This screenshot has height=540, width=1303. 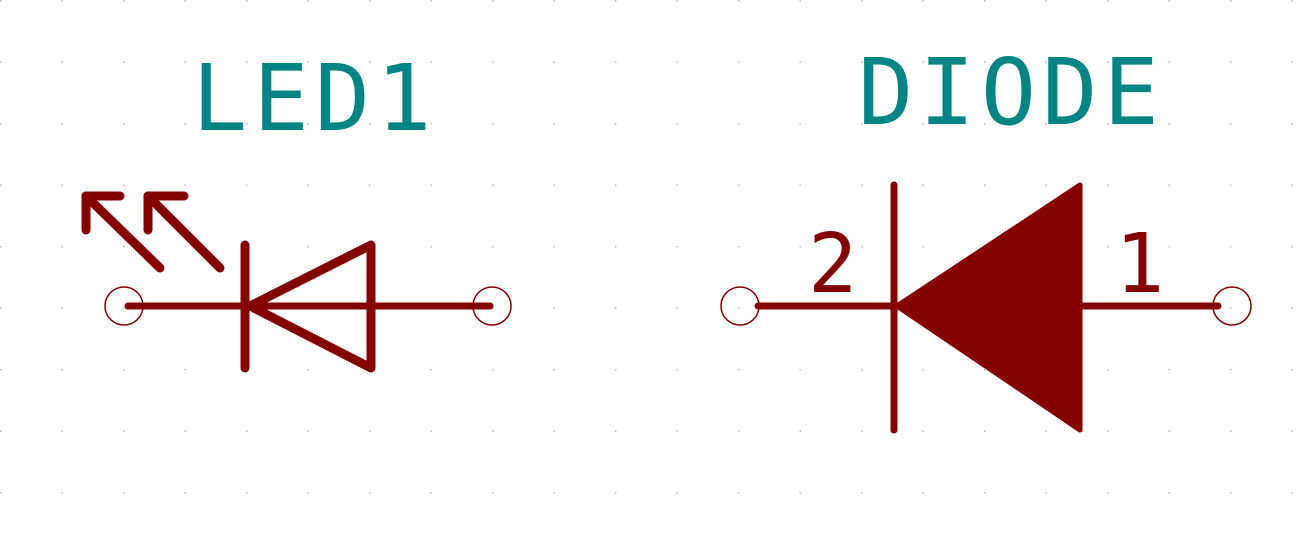 I want to click on diode-reference-label: DIODE, so click(x=1011, y=92).